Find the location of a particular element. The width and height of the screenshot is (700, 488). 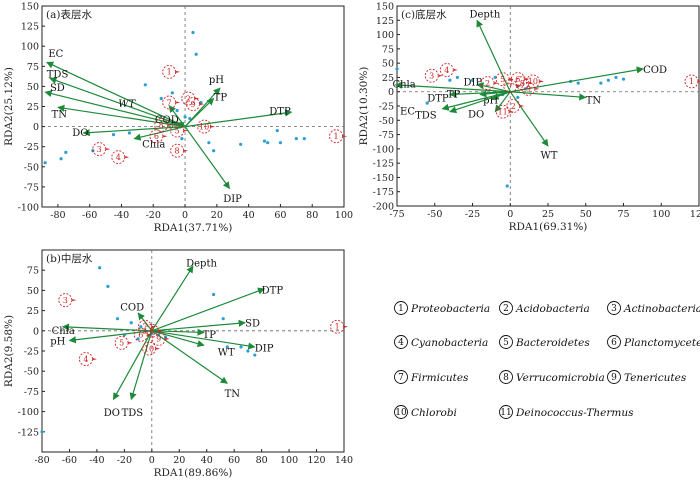

x-tick-label: -20 is located at coordinates (153, 215).